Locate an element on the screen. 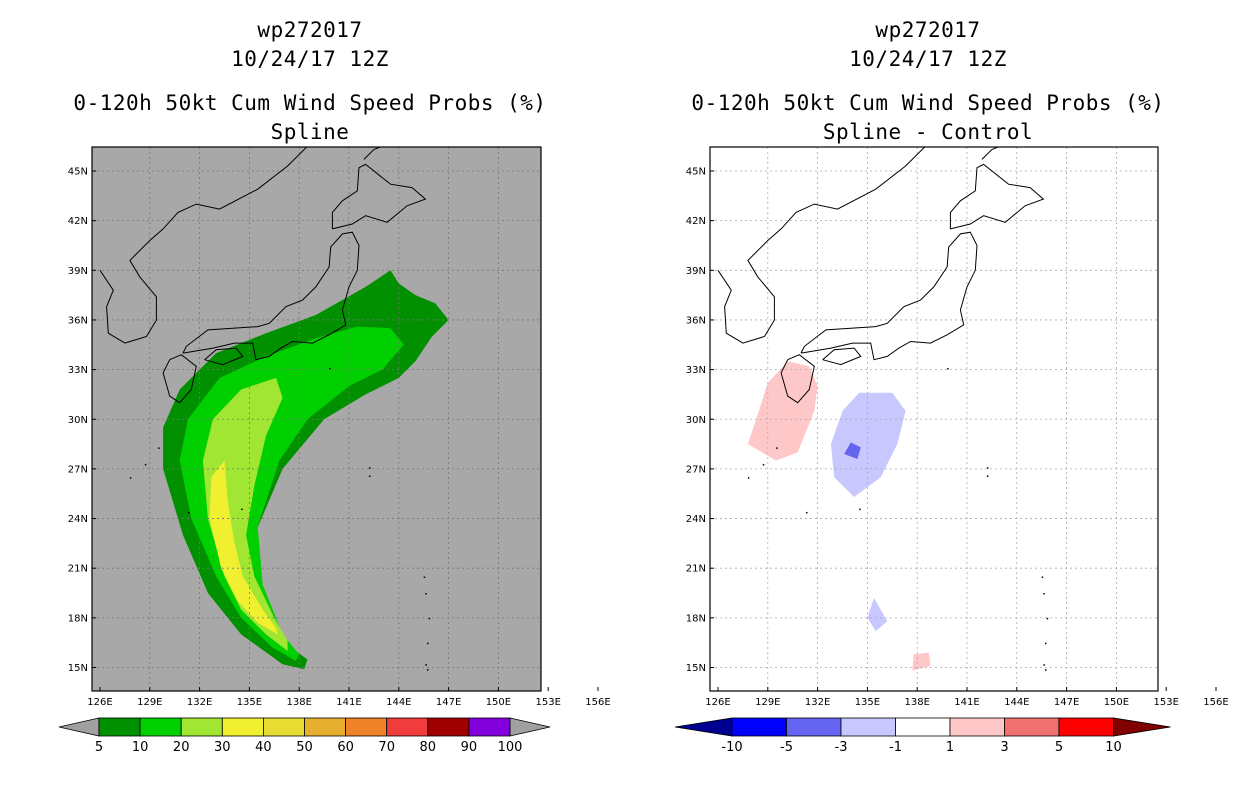 Image resolution: width=1236 pixels, height=800 pixels. colorbar-label: 40 is located at coordinates (263, 747).